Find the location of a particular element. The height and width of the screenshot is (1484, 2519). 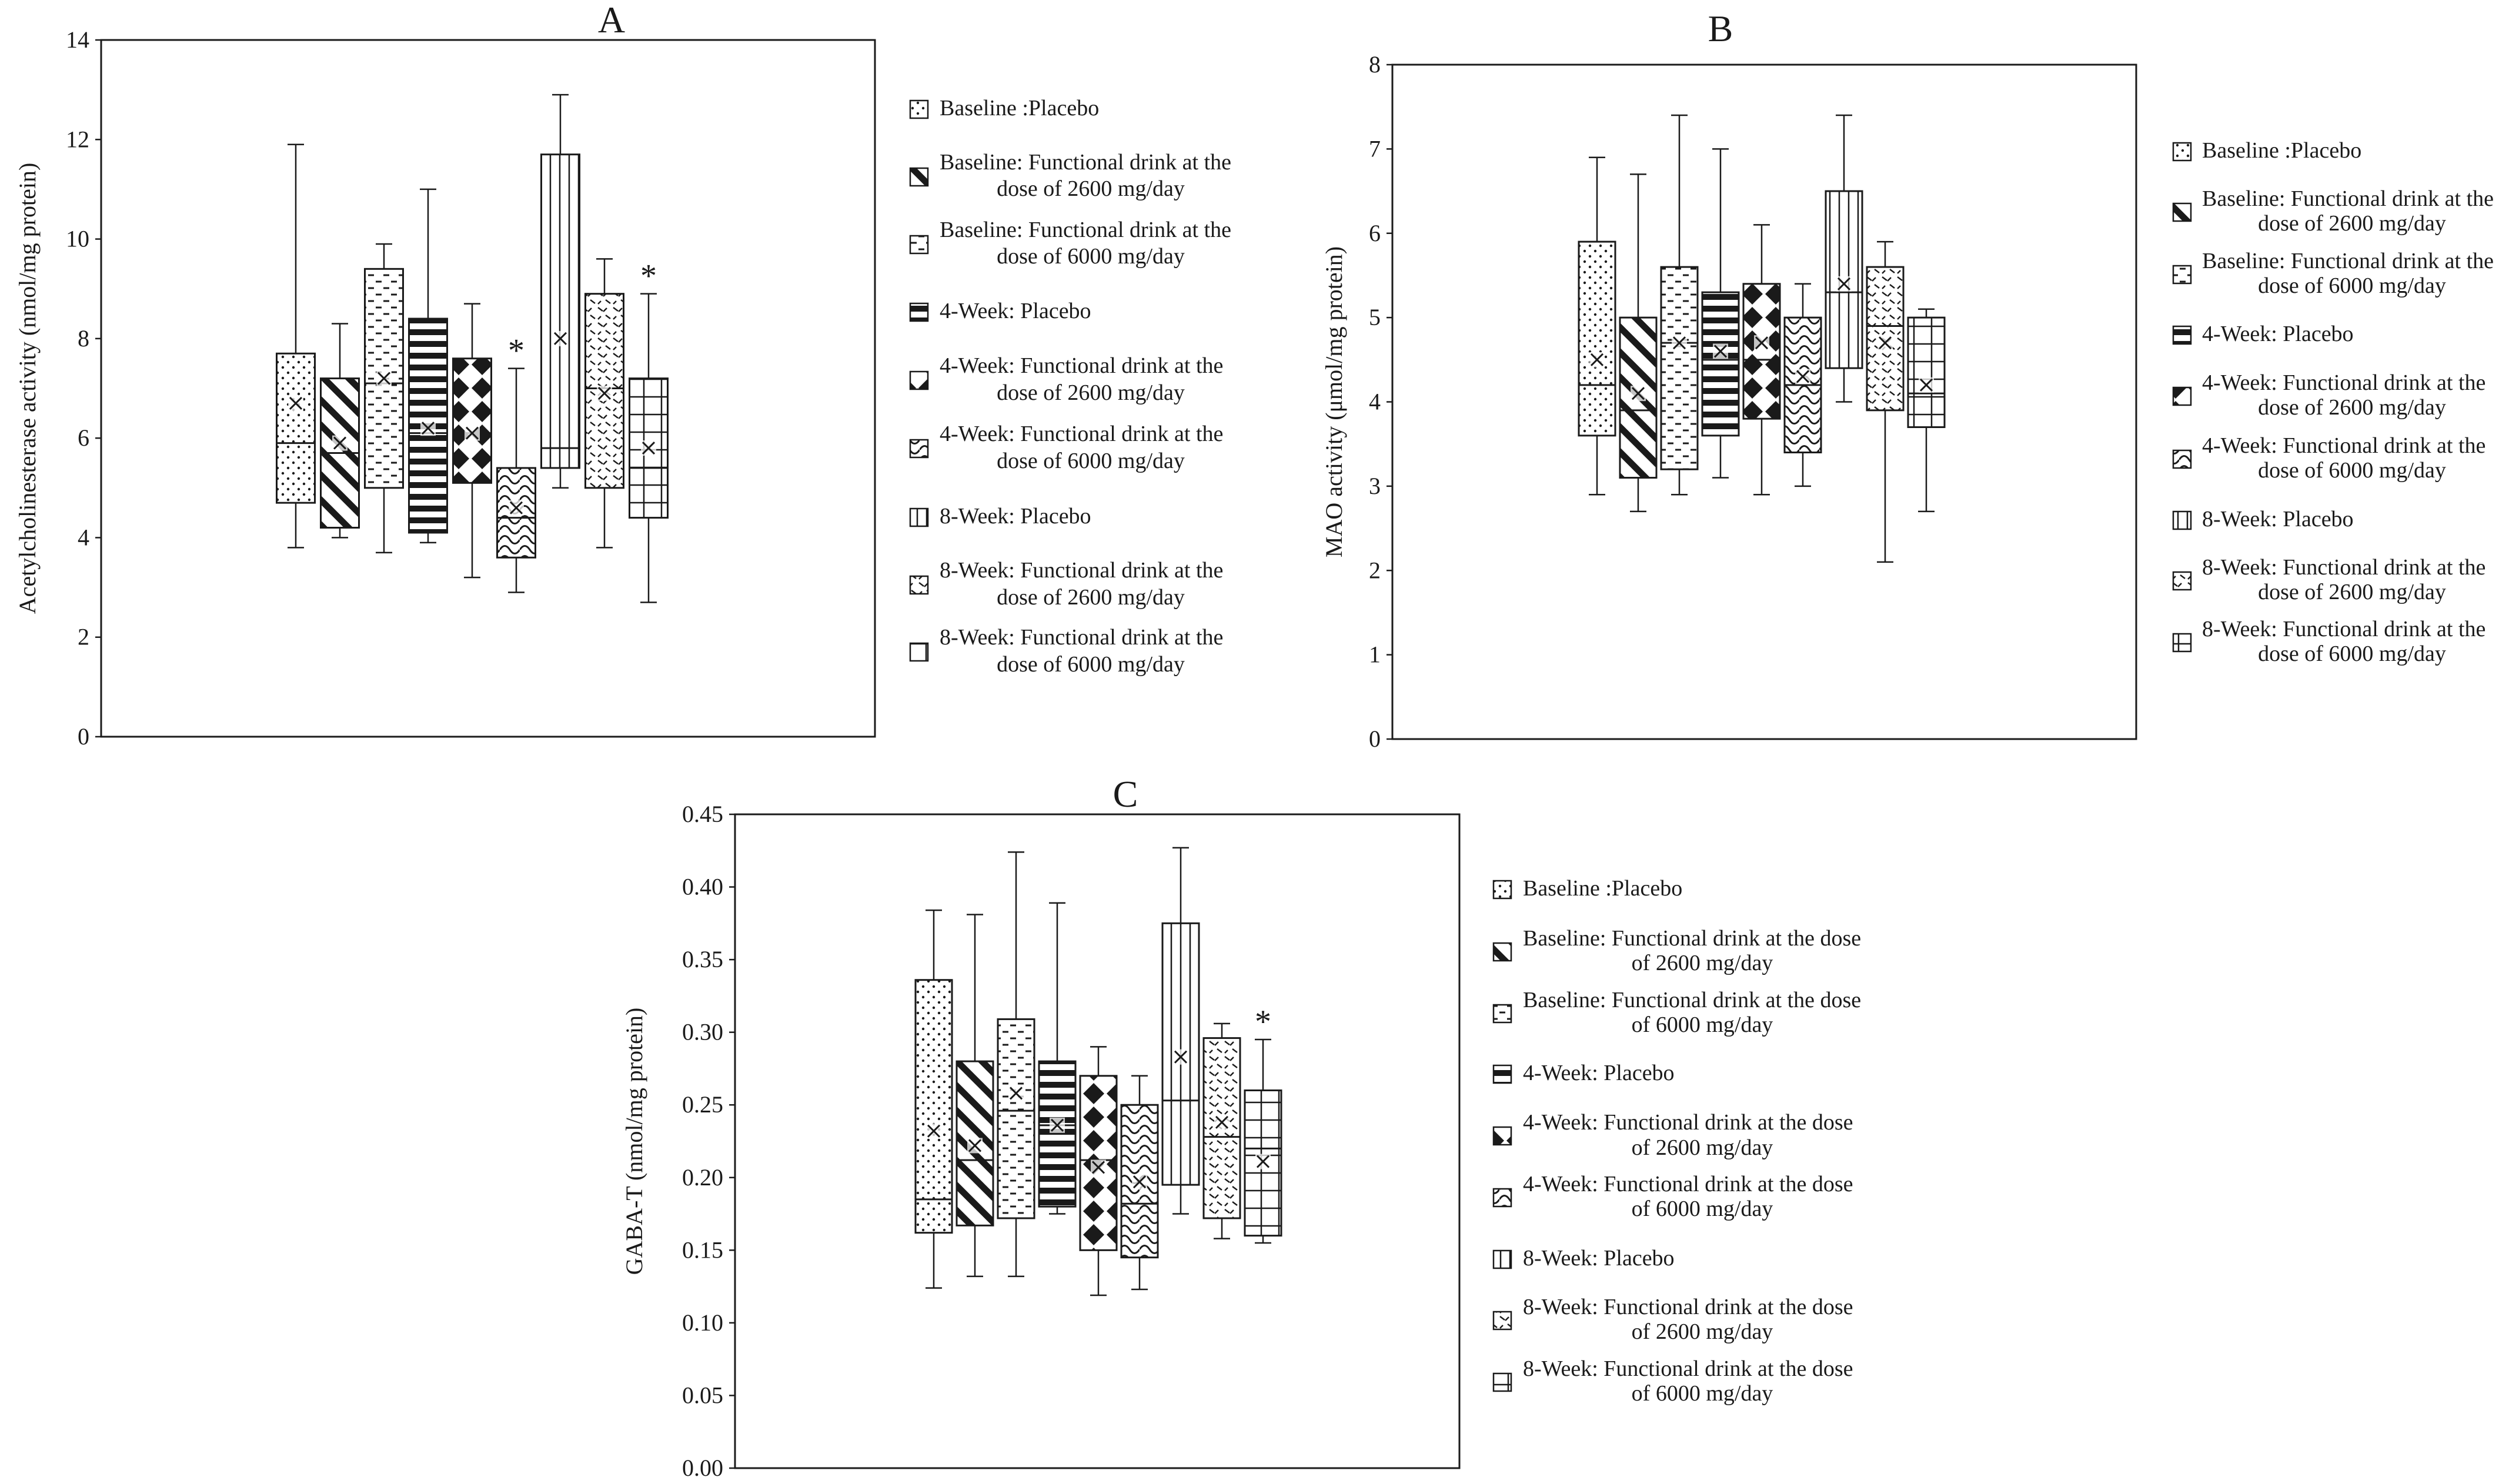

panel-title: C is located at coordinates (1126, 794).